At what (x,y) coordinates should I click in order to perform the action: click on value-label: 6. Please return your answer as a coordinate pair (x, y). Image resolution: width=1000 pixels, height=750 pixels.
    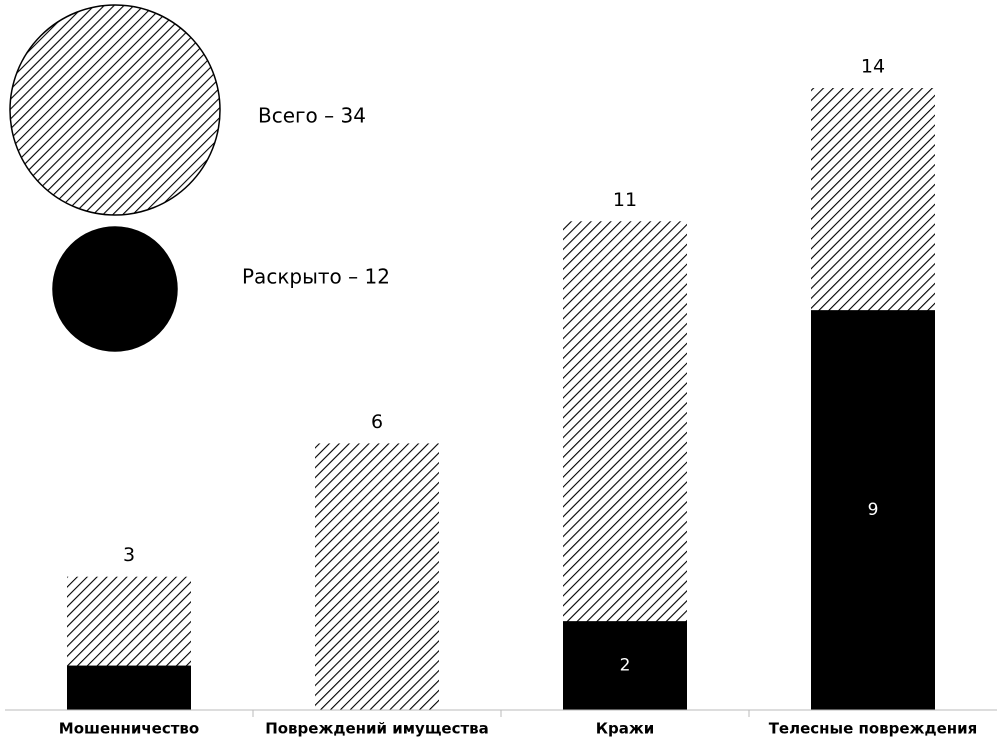
    Looking at the image, I should click on (377, 422).